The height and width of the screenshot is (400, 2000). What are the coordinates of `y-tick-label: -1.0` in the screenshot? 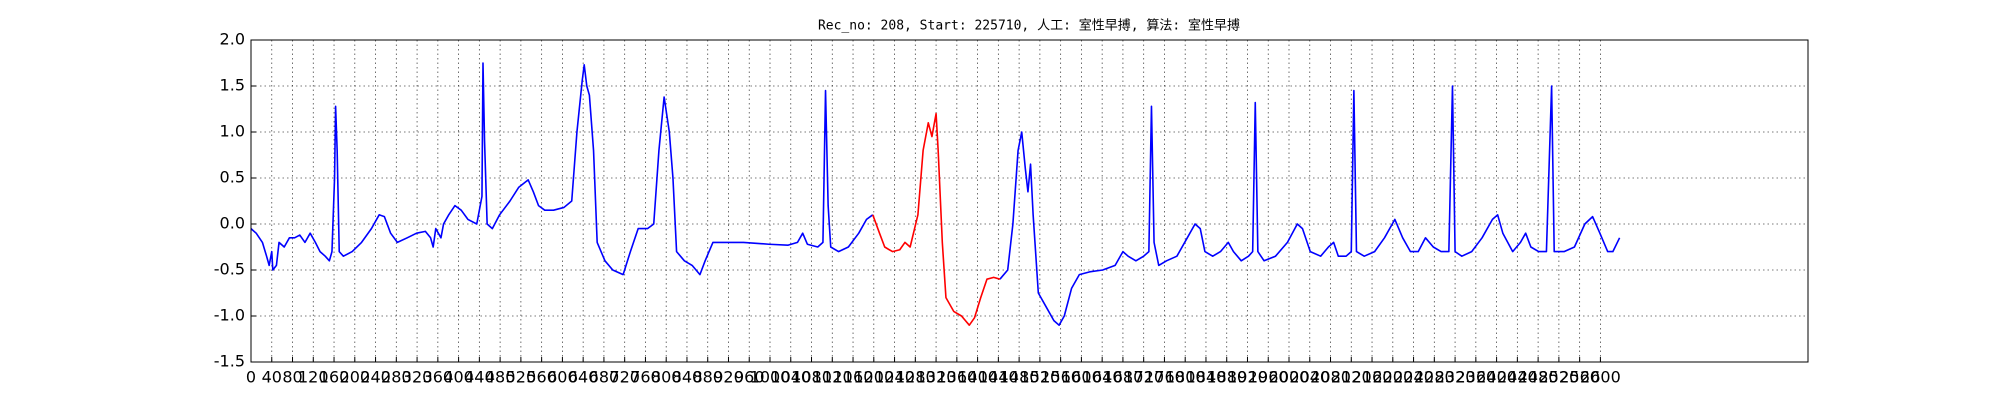 It's located at (229, 315).